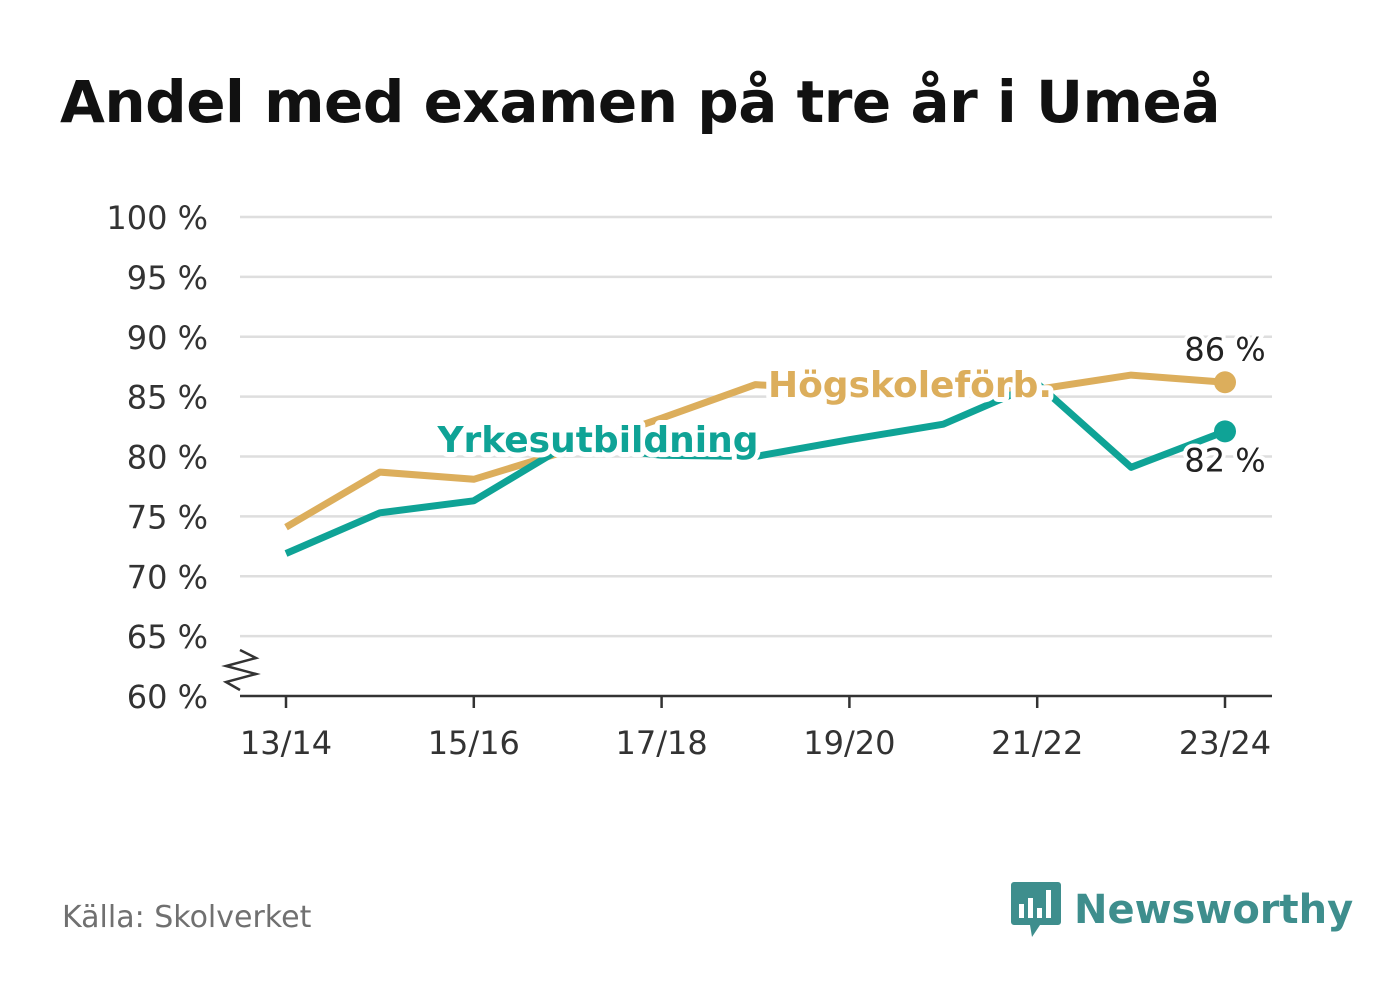  Describe the element at coordinates (167, 517) in the screenshot. I see `y-tick-label: 75 %` at that location.